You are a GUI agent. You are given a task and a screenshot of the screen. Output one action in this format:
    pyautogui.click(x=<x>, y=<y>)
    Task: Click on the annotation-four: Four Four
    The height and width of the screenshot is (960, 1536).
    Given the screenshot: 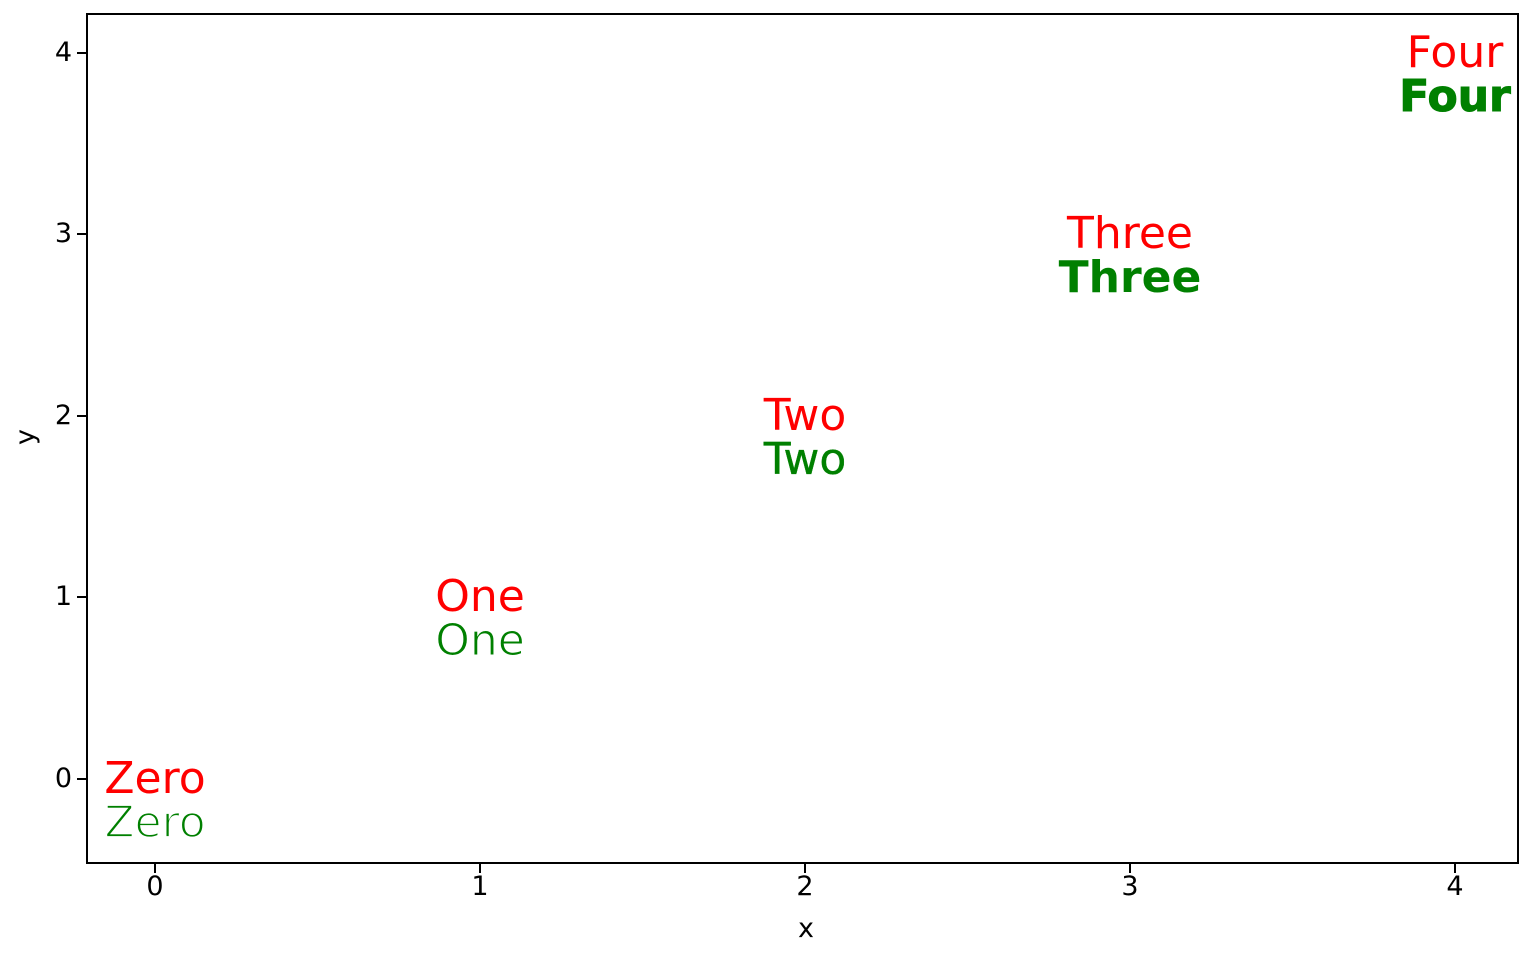 What is the action you would take?
    pyautogui.click(x=1455, y=74)
    